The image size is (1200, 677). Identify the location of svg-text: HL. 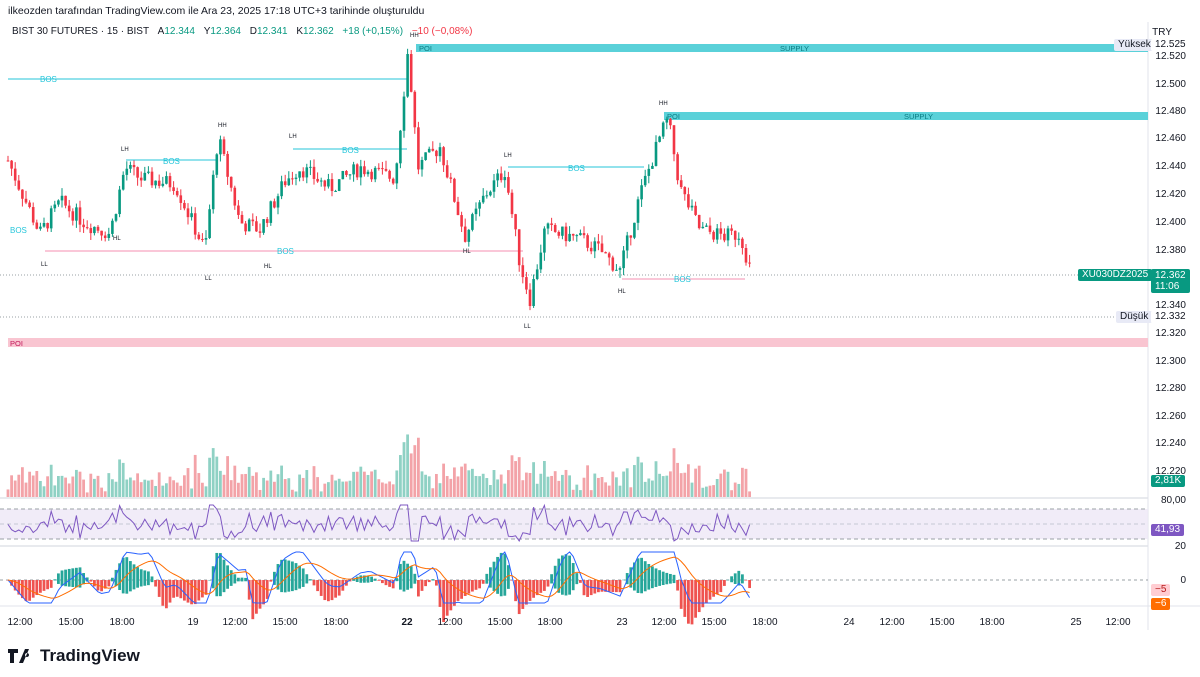
(268, 267).